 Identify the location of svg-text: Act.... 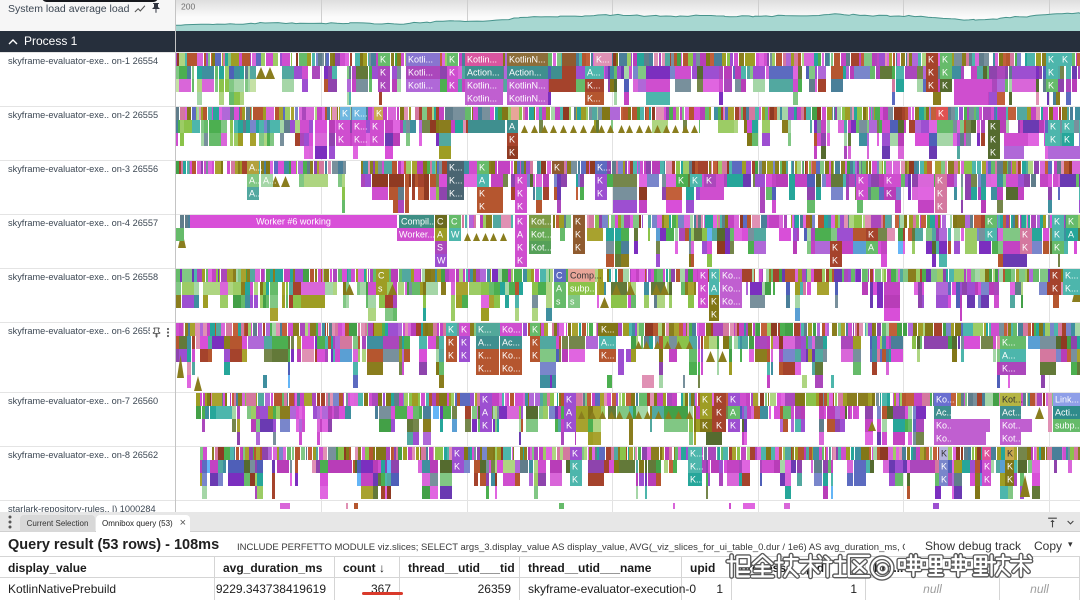
(1012, 413).